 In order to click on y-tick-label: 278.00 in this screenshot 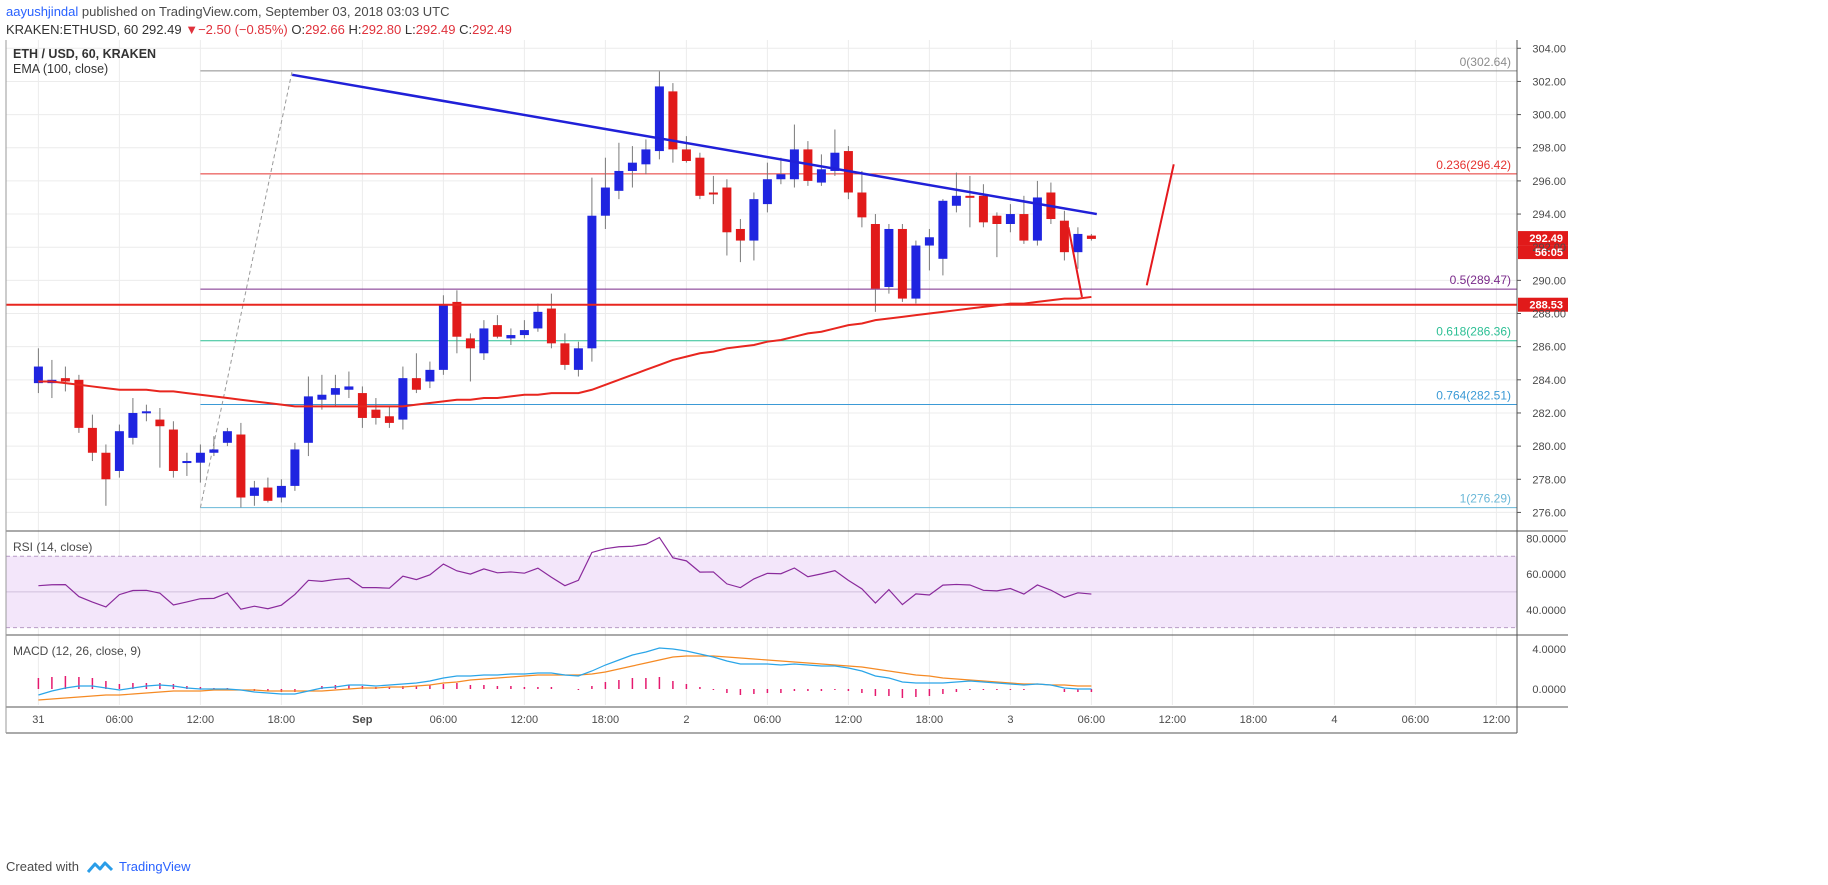, I will do `click(1549, 480)`.